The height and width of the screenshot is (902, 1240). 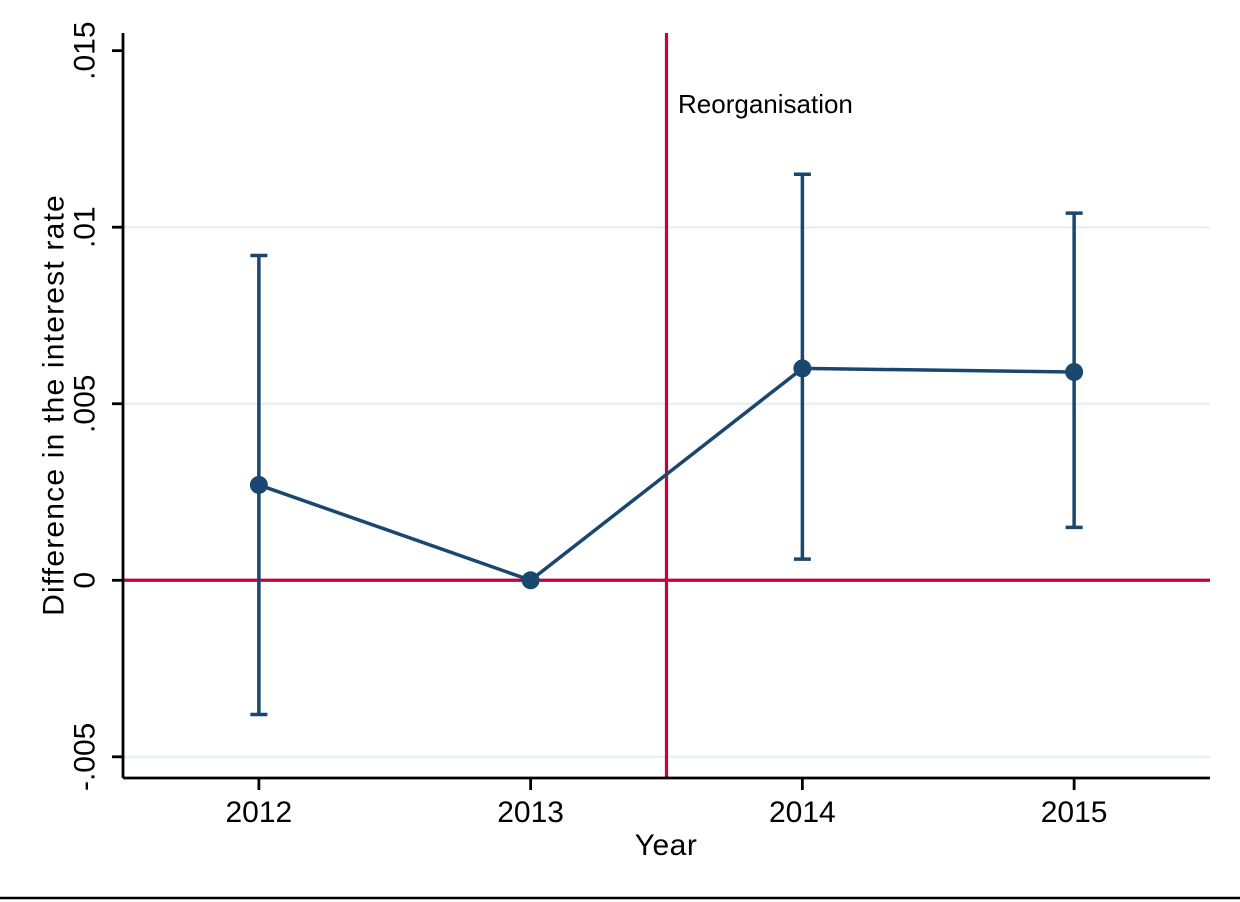 I want to click on y-axis-title: Difference in the interest rate, so click(x=54, y=405).